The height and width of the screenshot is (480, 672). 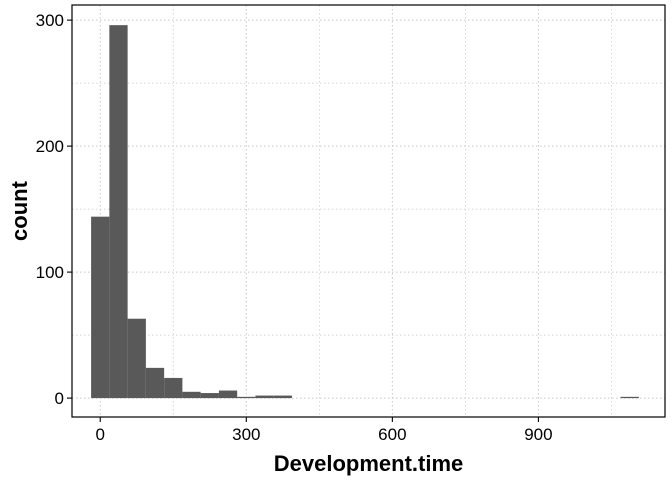 What do you see at coordinates (369, 463) in the screenshot?
I see `x-axis-title: Development.time` at bounding box center [369, 463].